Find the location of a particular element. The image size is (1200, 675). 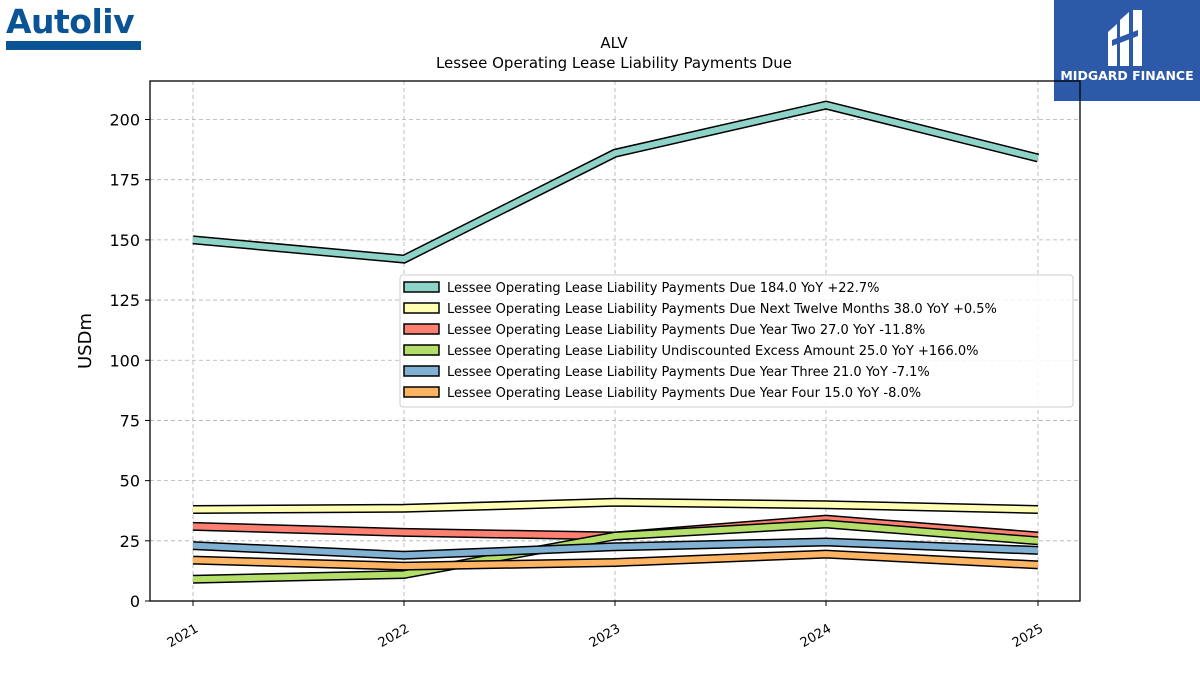

x-tick-label: 2025 is located at coordinates (1028, 636).